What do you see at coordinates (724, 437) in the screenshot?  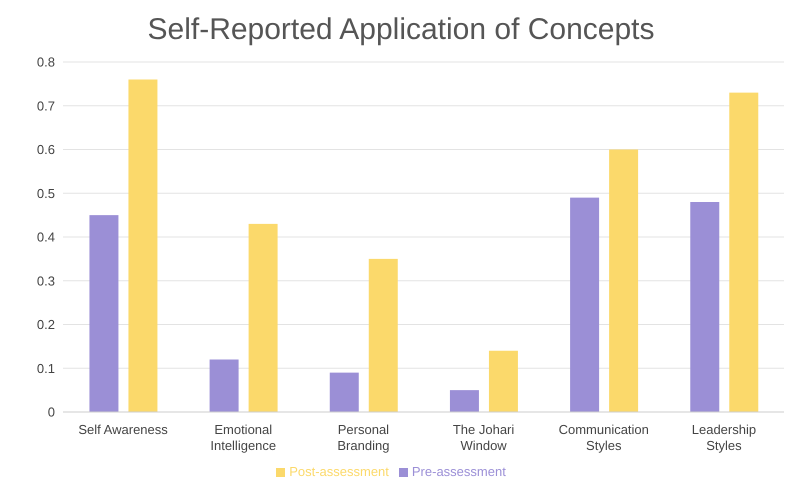 I see `x-tick-label: Leadership Styles` at bounding box center [724, 437].